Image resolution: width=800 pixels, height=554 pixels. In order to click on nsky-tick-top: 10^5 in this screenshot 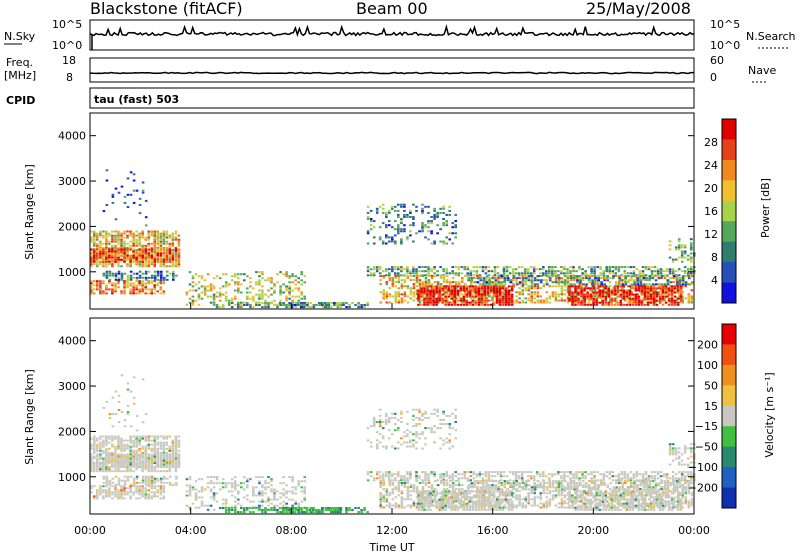, I will do `click(67, 24)`.